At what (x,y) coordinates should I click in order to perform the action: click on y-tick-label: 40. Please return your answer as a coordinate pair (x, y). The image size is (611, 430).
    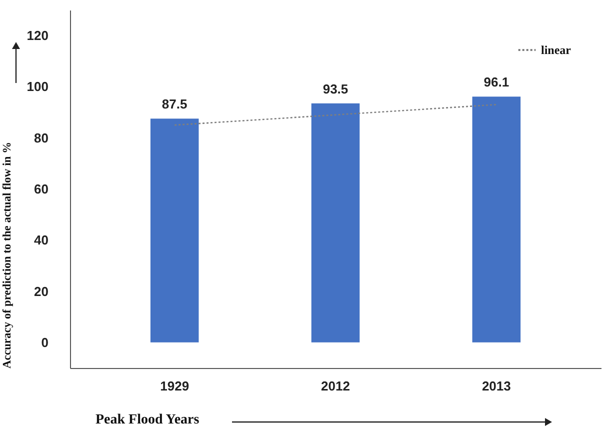
    Looking at the image, I should click on (41, 240).